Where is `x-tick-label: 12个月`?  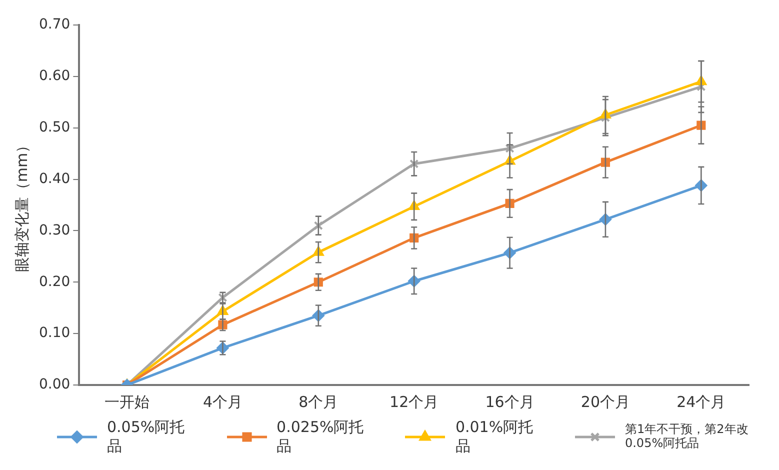 x-tick-label: 12个月 is located at coordinates (414, 401).